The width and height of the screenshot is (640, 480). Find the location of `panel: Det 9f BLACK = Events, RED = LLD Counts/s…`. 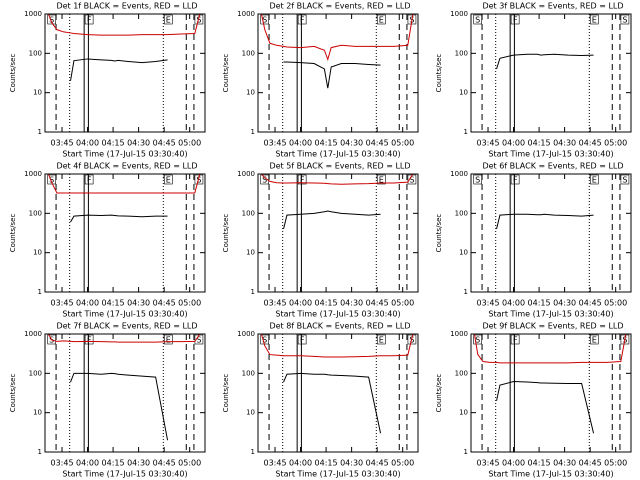

panel: Det 9f BLACK = Events, RED = LLD Counts/s… is located at coordinates (533, 400).